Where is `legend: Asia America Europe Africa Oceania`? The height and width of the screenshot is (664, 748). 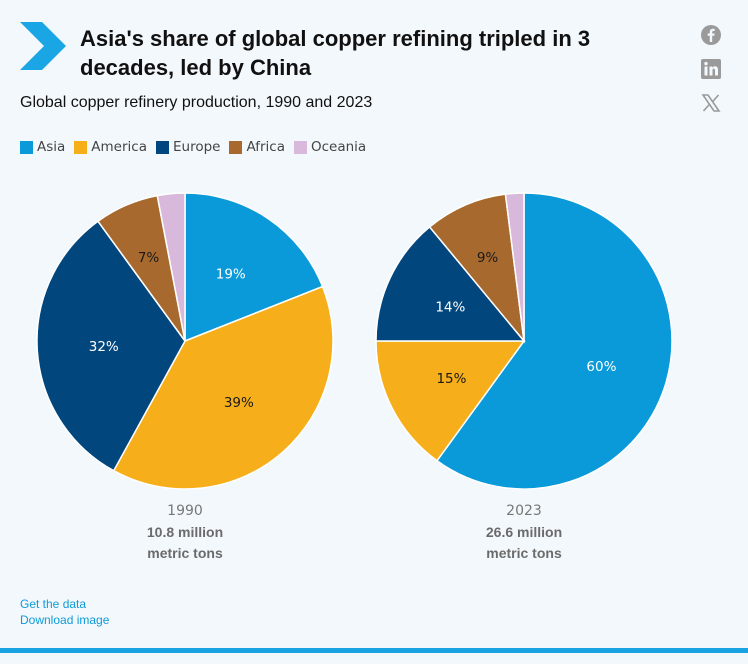
legend: Asia America Europe Africa Oceania is located at coordinates (197, 147).